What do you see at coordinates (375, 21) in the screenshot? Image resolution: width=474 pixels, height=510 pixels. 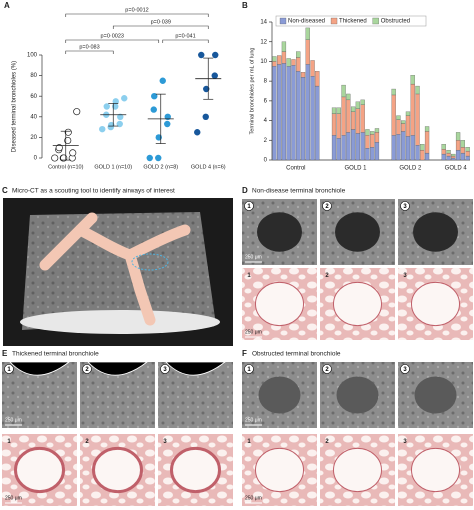 I see `legend-swatch` at bounding box center [375, 21].